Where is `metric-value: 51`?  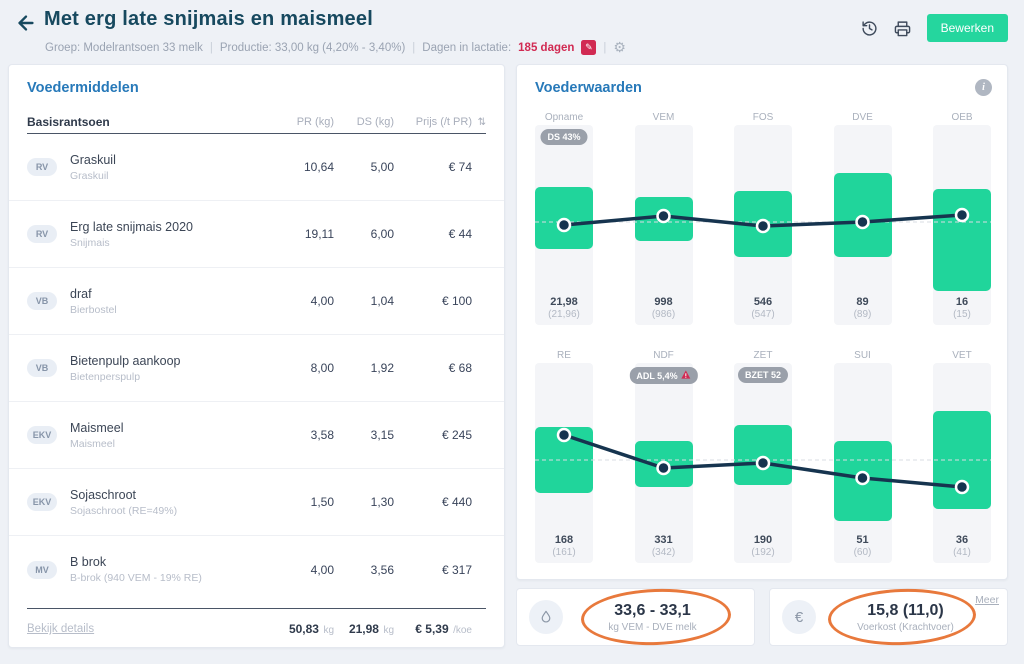
metric-value: 51 is located at coordinates (862, 540).